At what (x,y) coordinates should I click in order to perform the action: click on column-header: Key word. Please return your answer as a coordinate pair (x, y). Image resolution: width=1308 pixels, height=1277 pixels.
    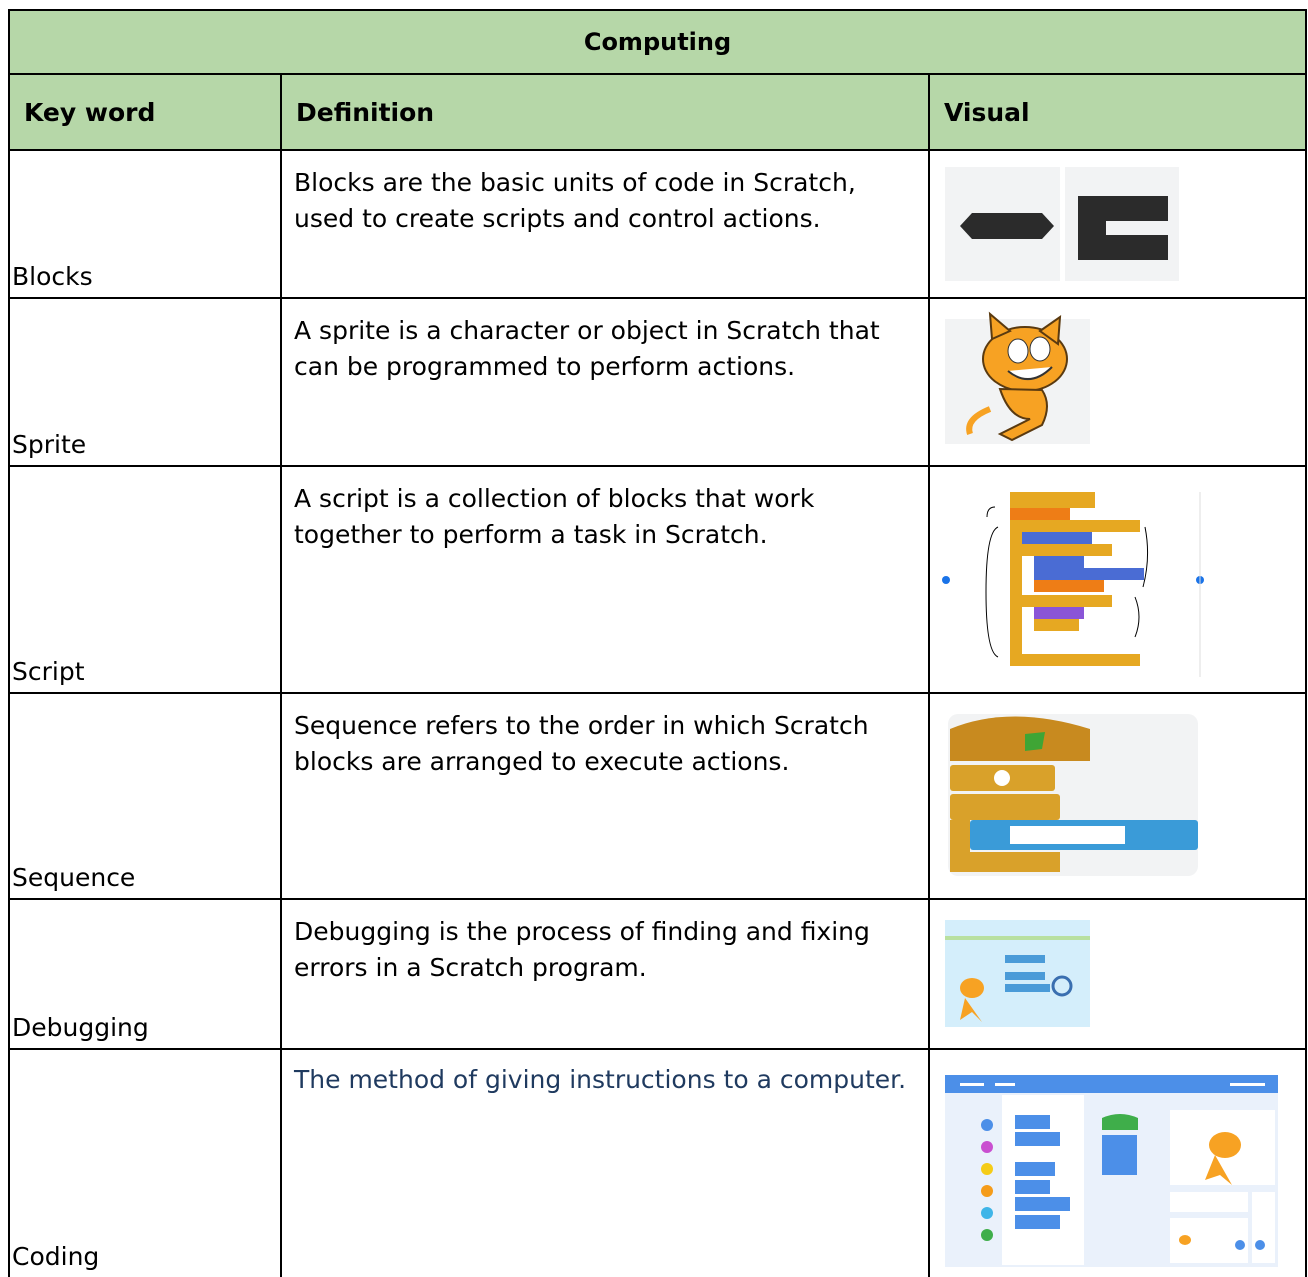
    Looking at the image, I should click on (145, 112).